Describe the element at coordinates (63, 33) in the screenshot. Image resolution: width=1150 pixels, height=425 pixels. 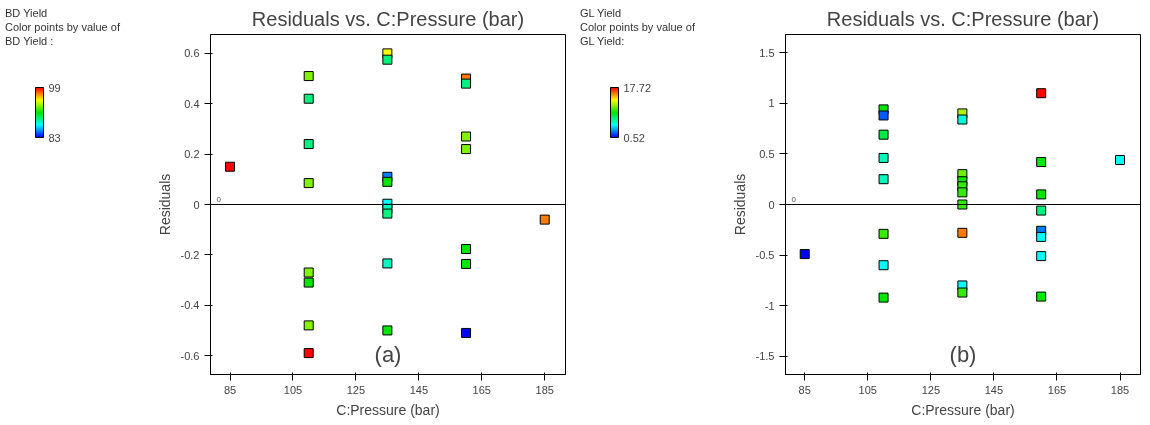
I see `color-bar-title: Color points by value of BD Yield :` at that location.